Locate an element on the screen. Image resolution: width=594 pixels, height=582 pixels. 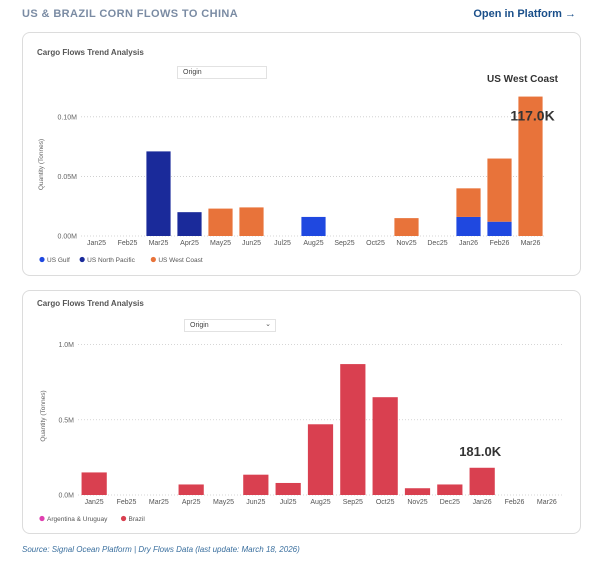
open-in-platform-link: Open in Platform → is located at coordinates (524, 14).